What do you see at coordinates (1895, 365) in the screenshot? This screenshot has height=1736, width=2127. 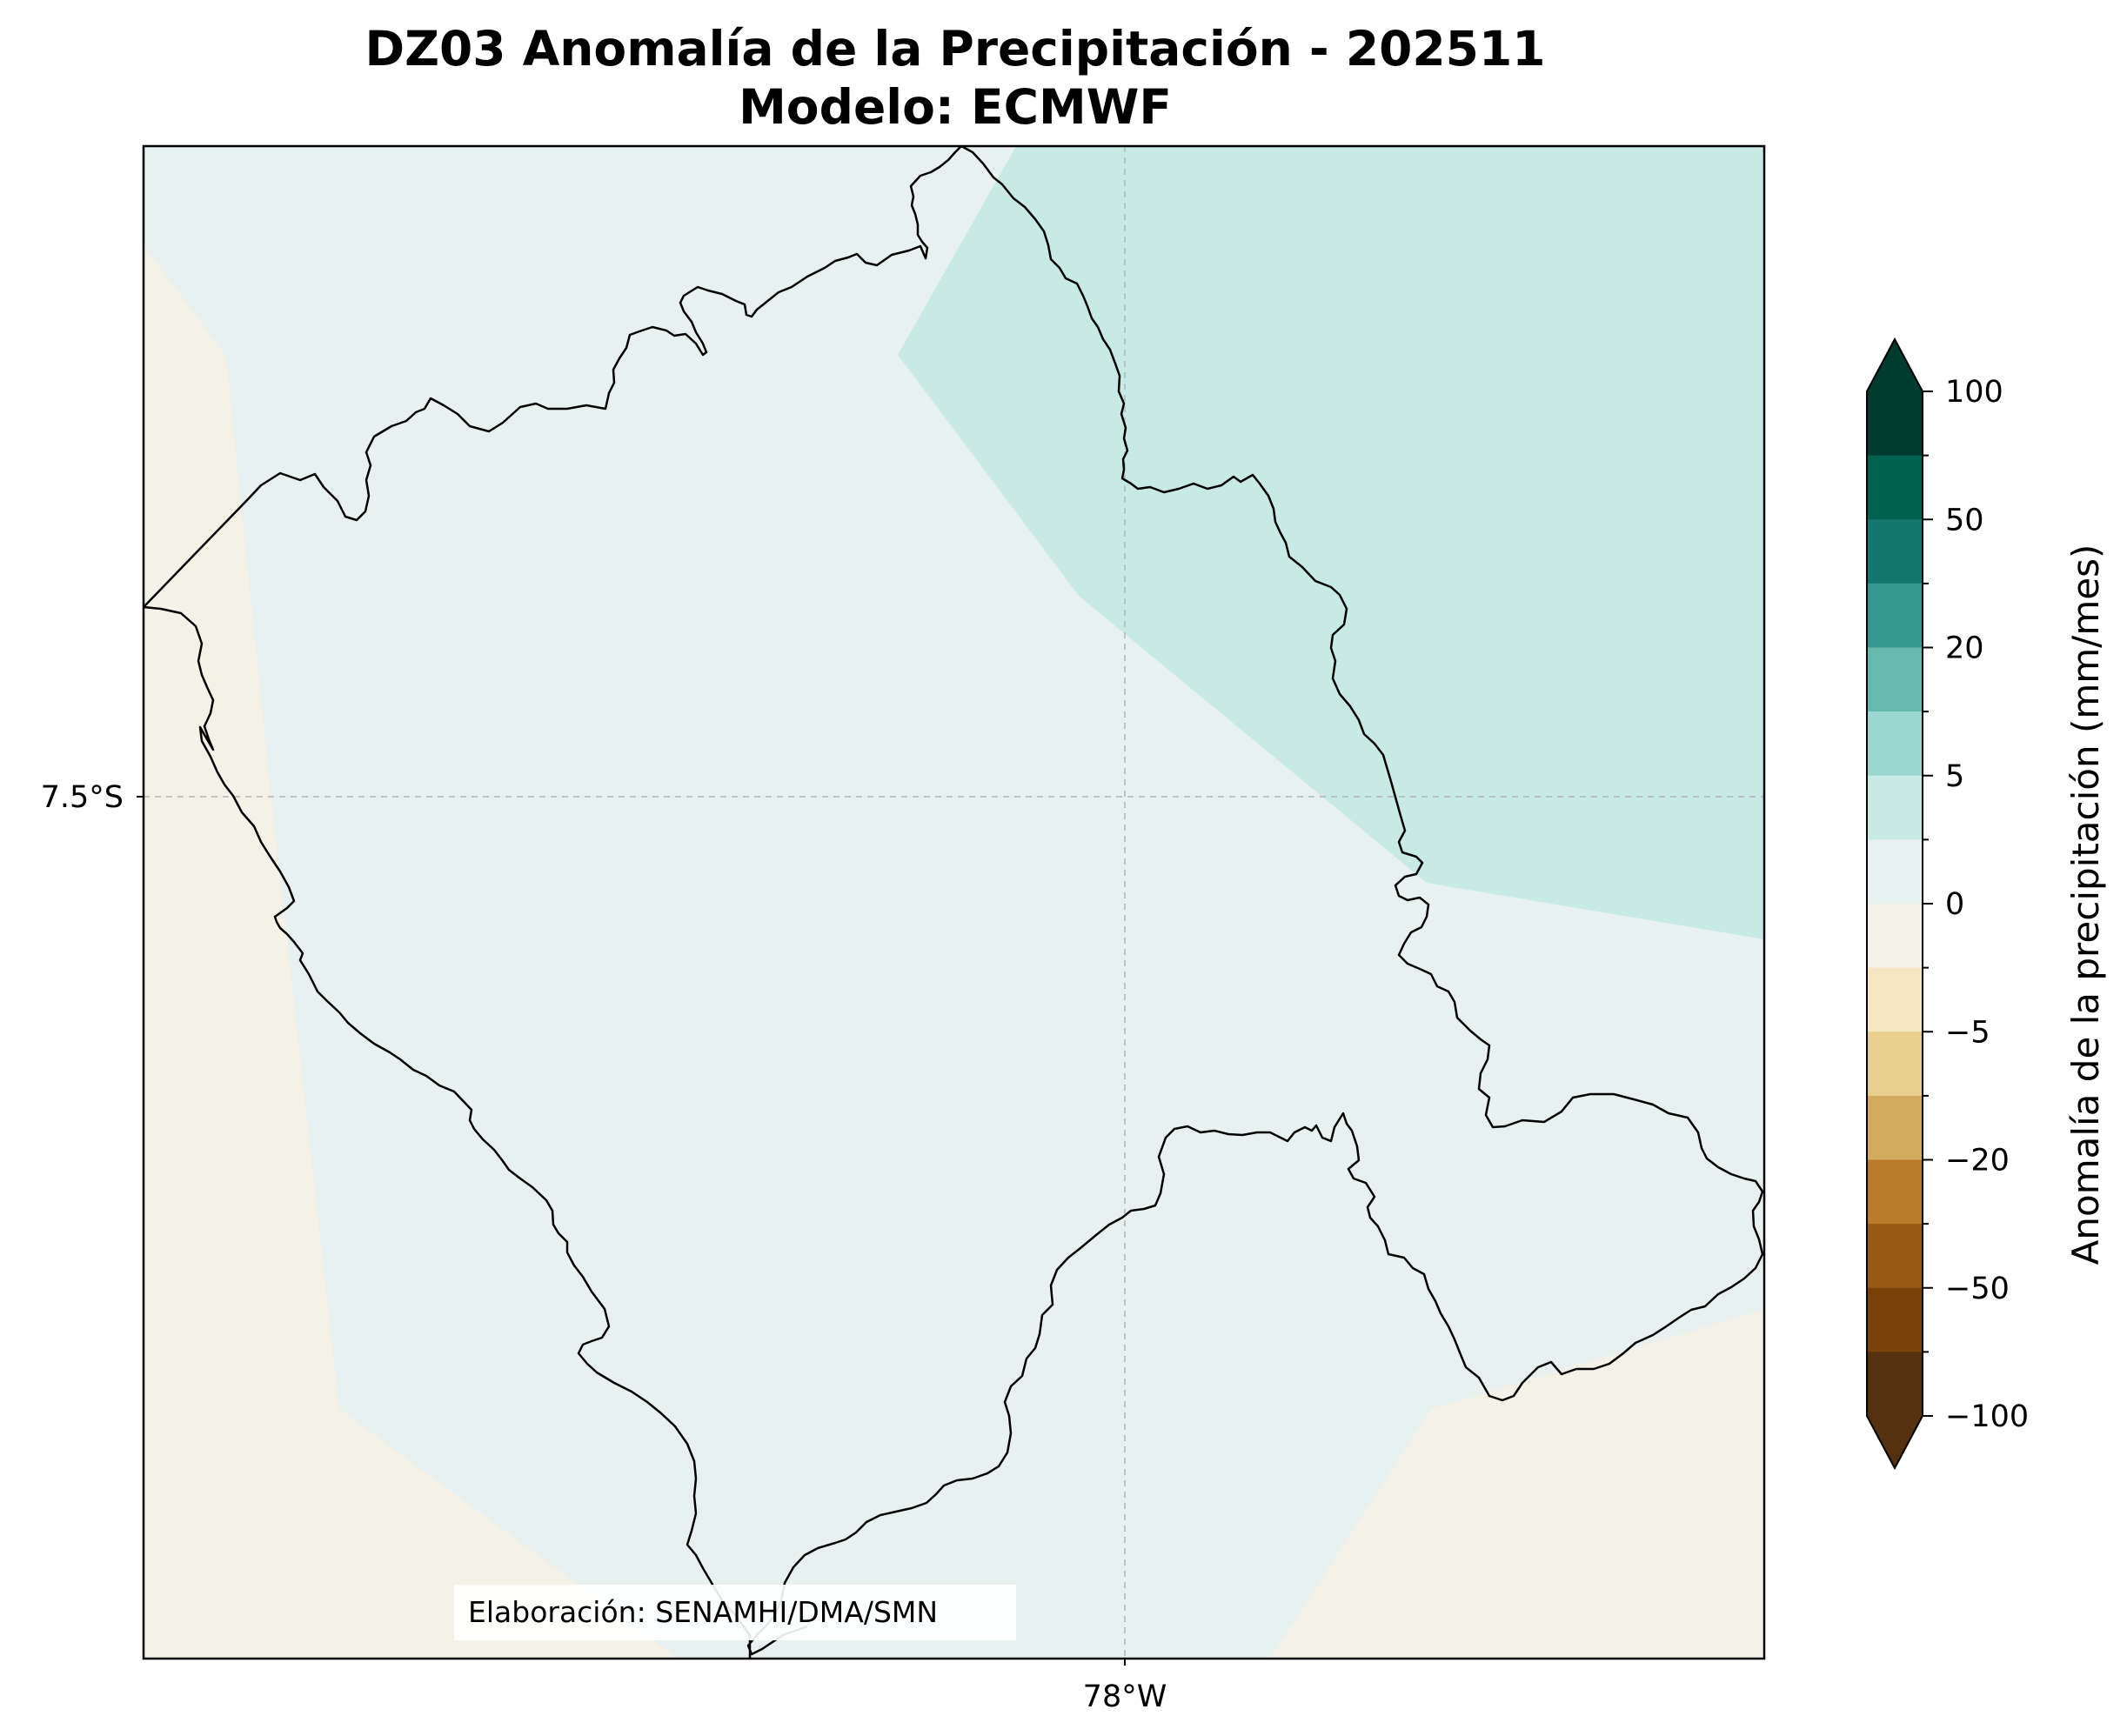 I see `colorbar-extend-max` at bounding box center [1895, 365].